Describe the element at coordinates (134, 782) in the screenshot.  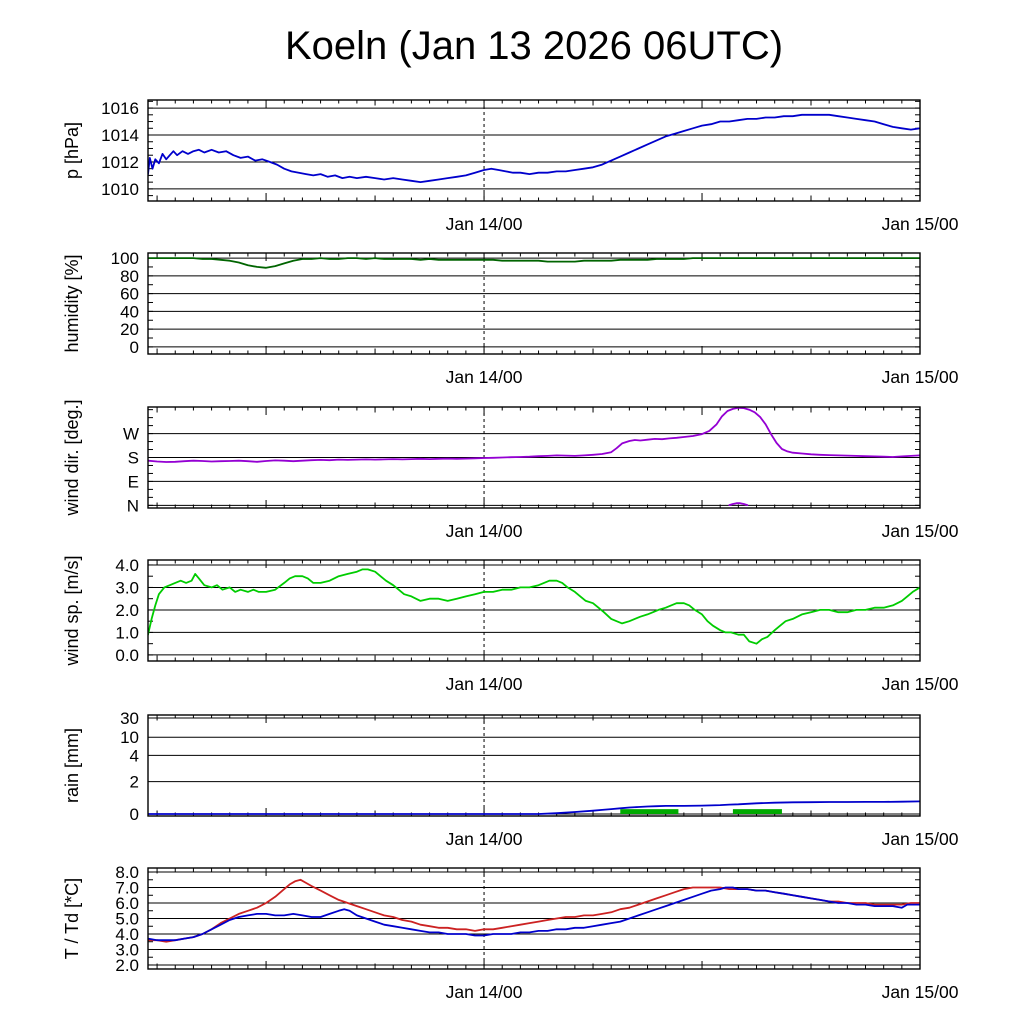
I see `y-tick-label: 2` at that location.